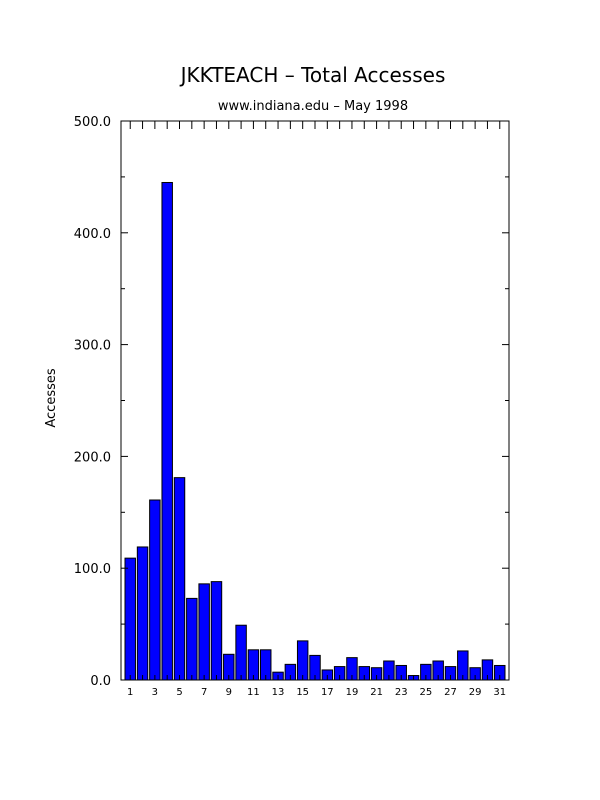  I want to click on chart-subtitle: www.indiana.edu – May 1998, so click(313, 106).